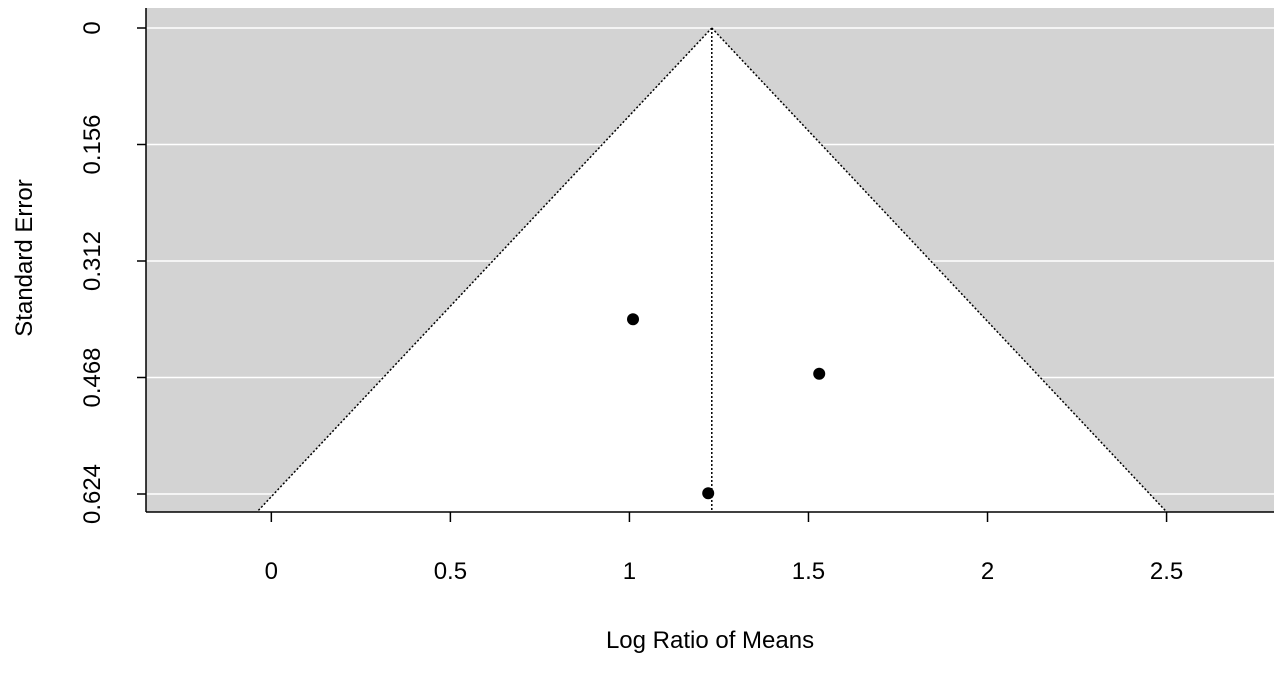 Image resolution: width=1280 pixels, height=679 pixels. I want to click on x-tick-label-1: 0.5, so click(450, 571).